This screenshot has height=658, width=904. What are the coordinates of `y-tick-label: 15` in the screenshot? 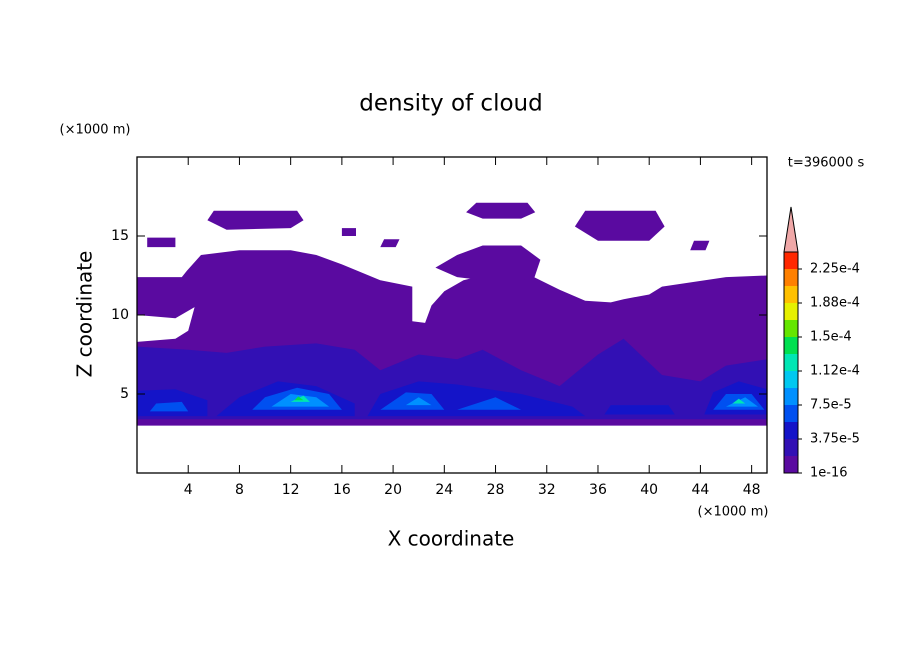 It's located at (120, 236).